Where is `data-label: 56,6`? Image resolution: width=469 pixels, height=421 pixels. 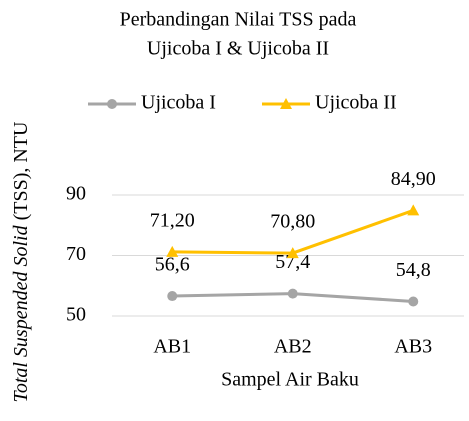
data-label: 56,6 is located at coordinates (172, 265).